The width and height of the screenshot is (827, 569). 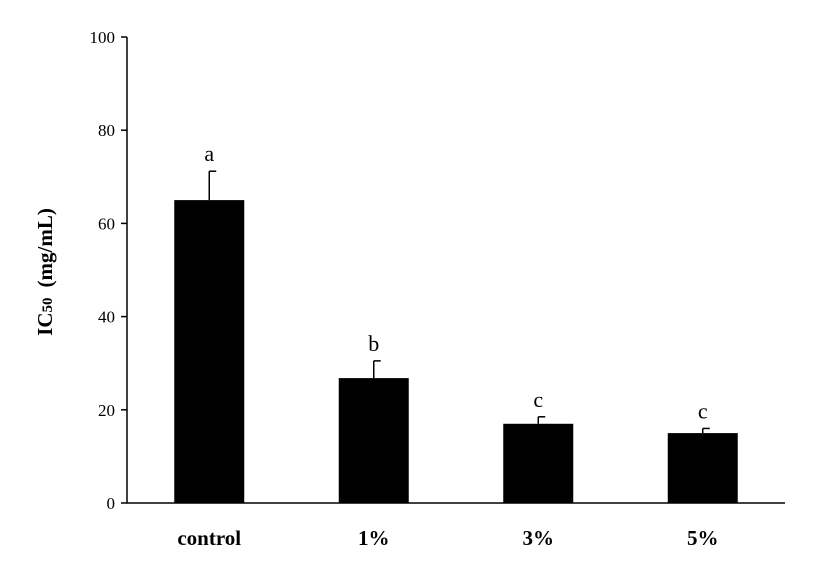 What do you see at coordinates (373, 343) in the screenshot?
I see `significance-label: b` at bounding box center [373, 343].